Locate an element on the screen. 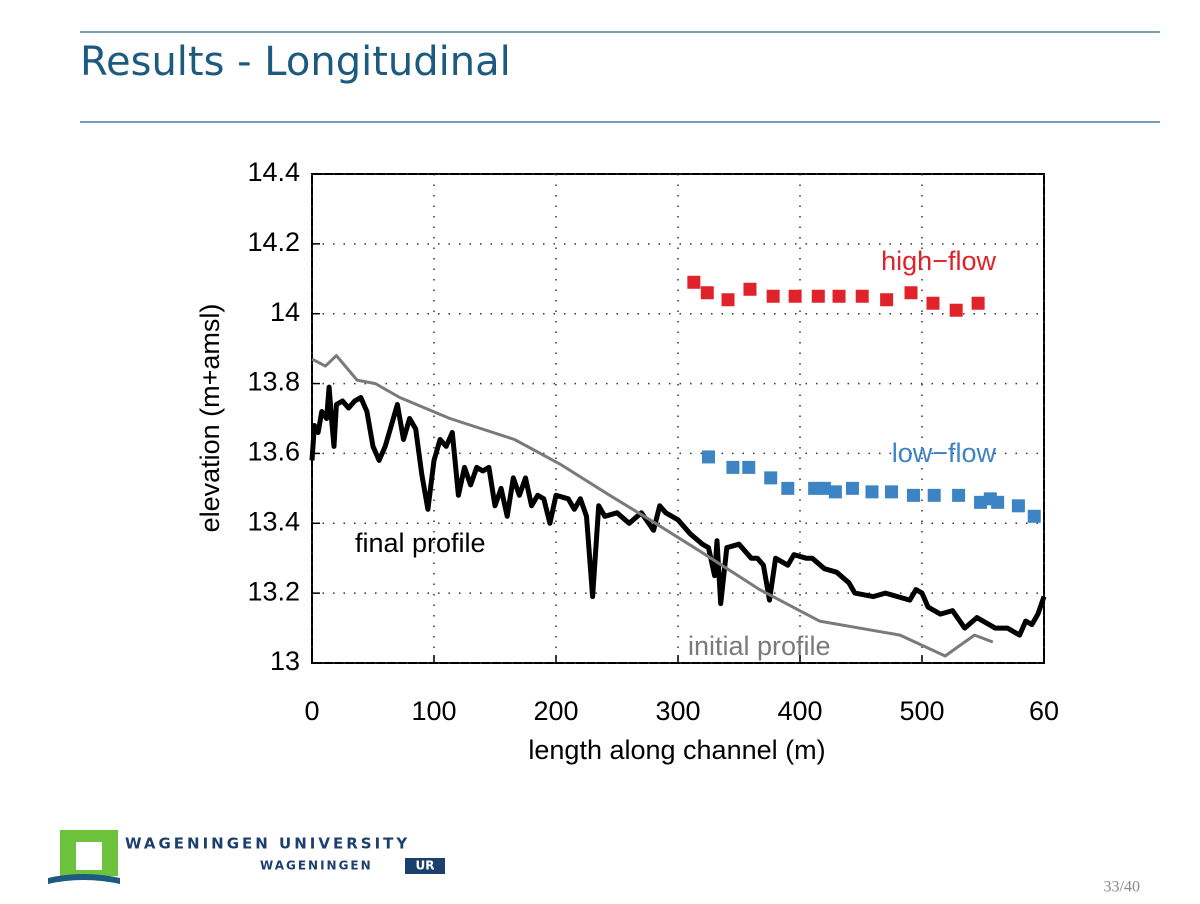  slide-title: Results - Longitudinal is located at coordinates (295, 62).